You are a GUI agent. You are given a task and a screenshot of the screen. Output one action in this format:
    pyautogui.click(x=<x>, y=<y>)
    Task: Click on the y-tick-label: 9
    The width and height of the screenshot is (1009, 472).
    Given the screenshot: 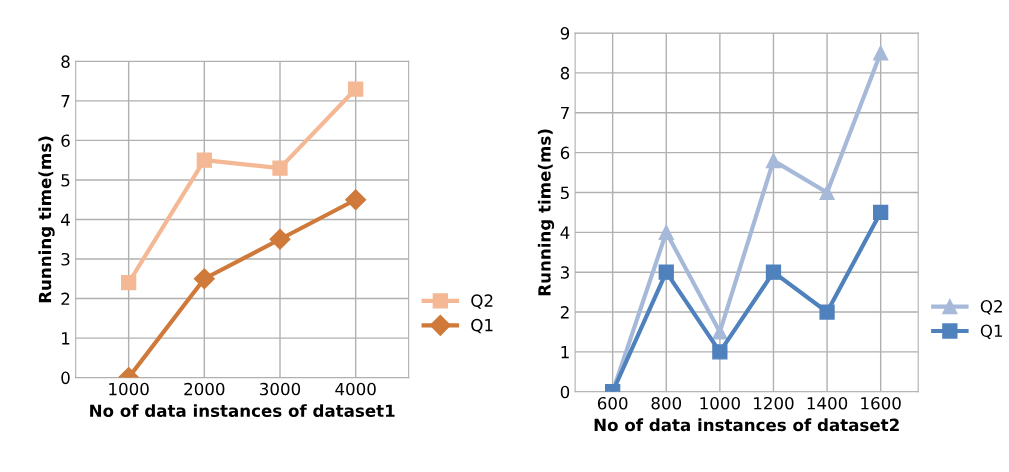 What is the action you would take?
    pyautogui.click(x=565, y=33)
    